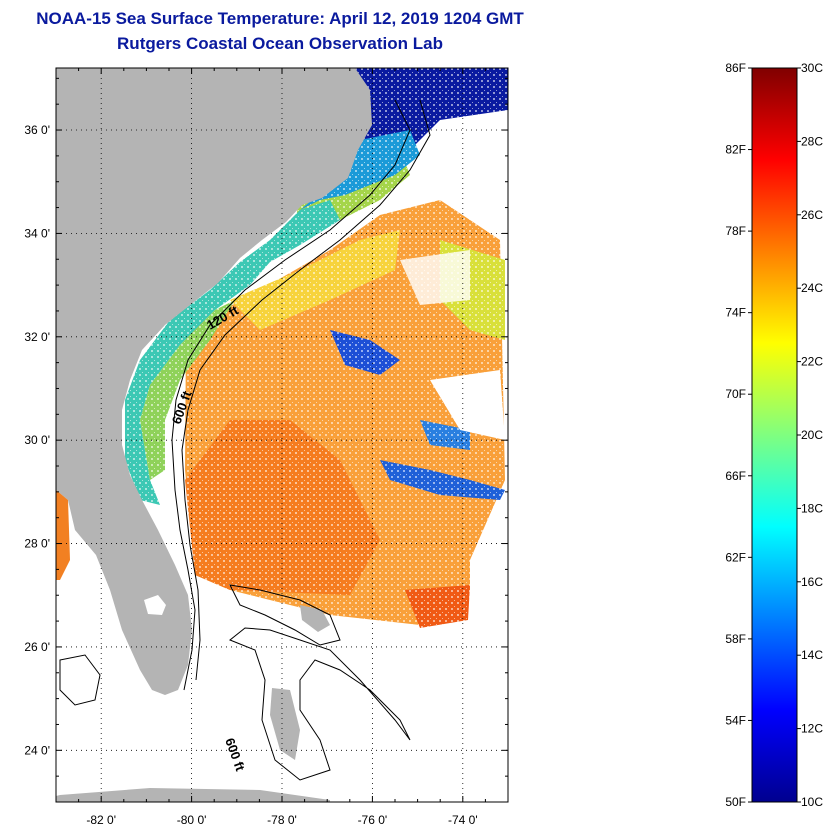 This screenshot has height=832, width=833. Describe the element at coordinates (735, 68) in the screenshot. I see `colorbar-f-label: 86F` at that location.